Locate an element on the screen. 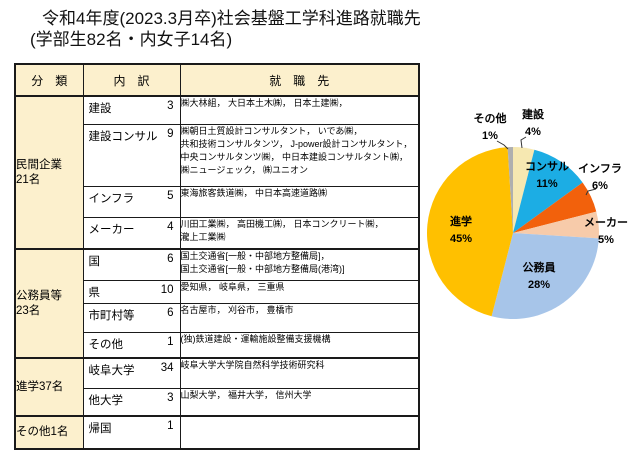 This screenshot has height=473, width=630. breakdown-count: 1 is located at coordinates (170, 426).